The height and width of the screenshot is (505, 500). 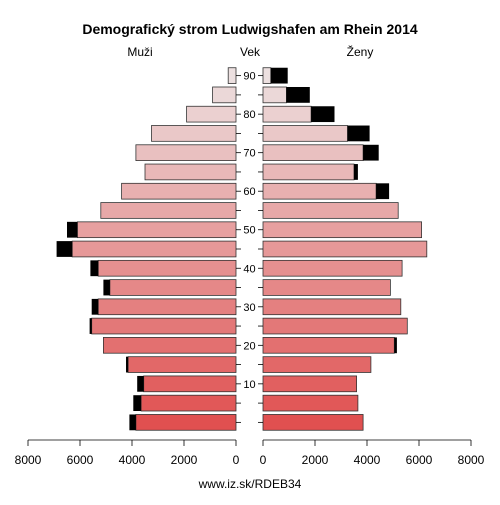 What do you see at coordinates (419, 460) in the screenshot?
I see `x-axis-female-tick-label: 6000` at bounding box center [419, 460].